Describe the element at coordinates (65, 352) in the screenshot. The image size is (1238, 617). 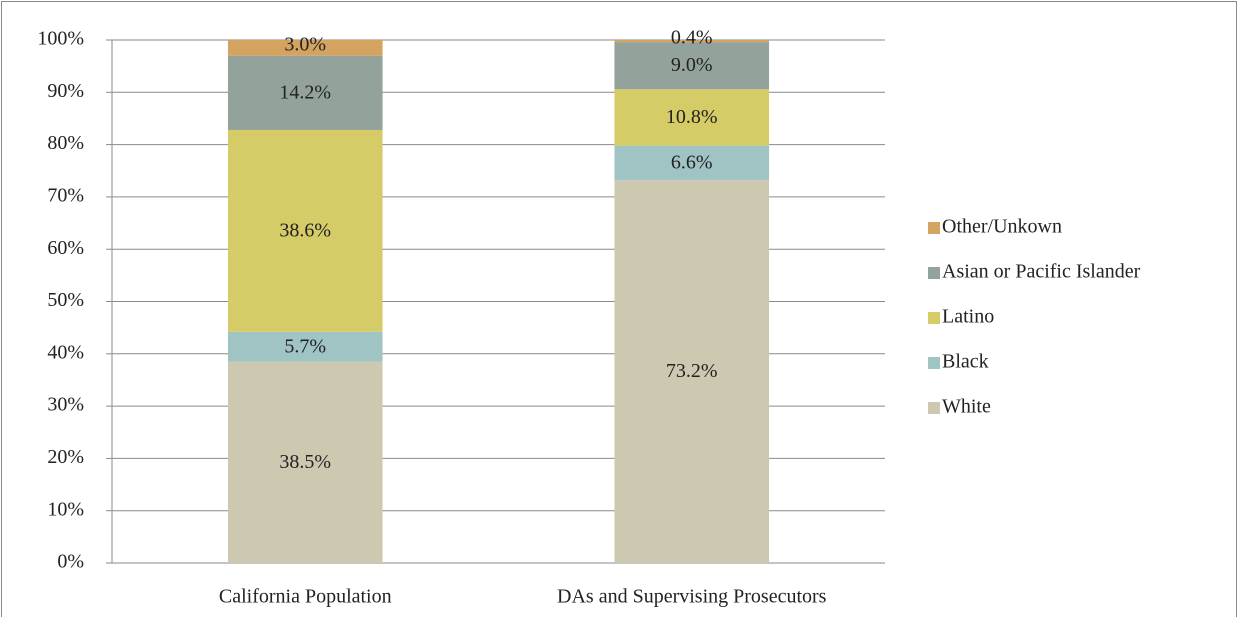
I see `y-tick-label: 40%` at that location.